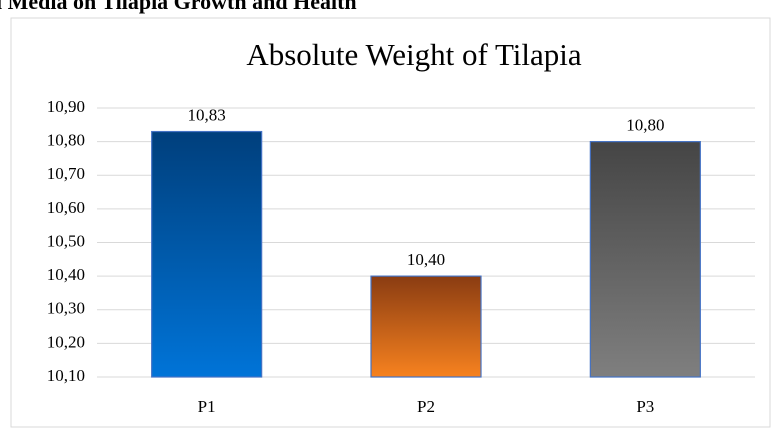  What do you see at coordinates (66, 207) in the screenshot?
I see `y-tick-label: 10,60` at bounding box center [66, 207].